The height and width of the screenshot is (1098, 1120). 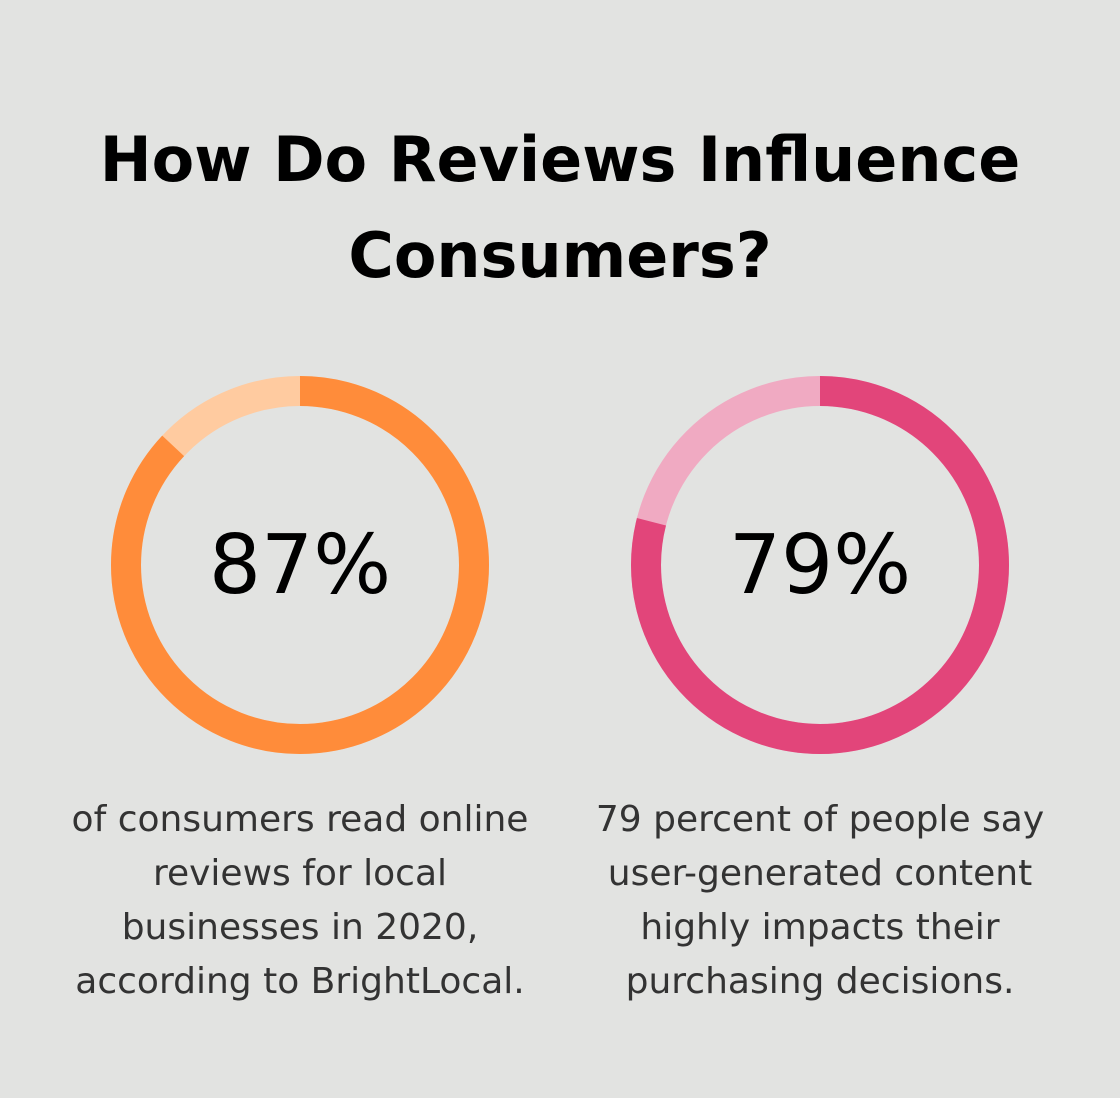 I want to click on value-label: 79%, so click(x=820, y=565).